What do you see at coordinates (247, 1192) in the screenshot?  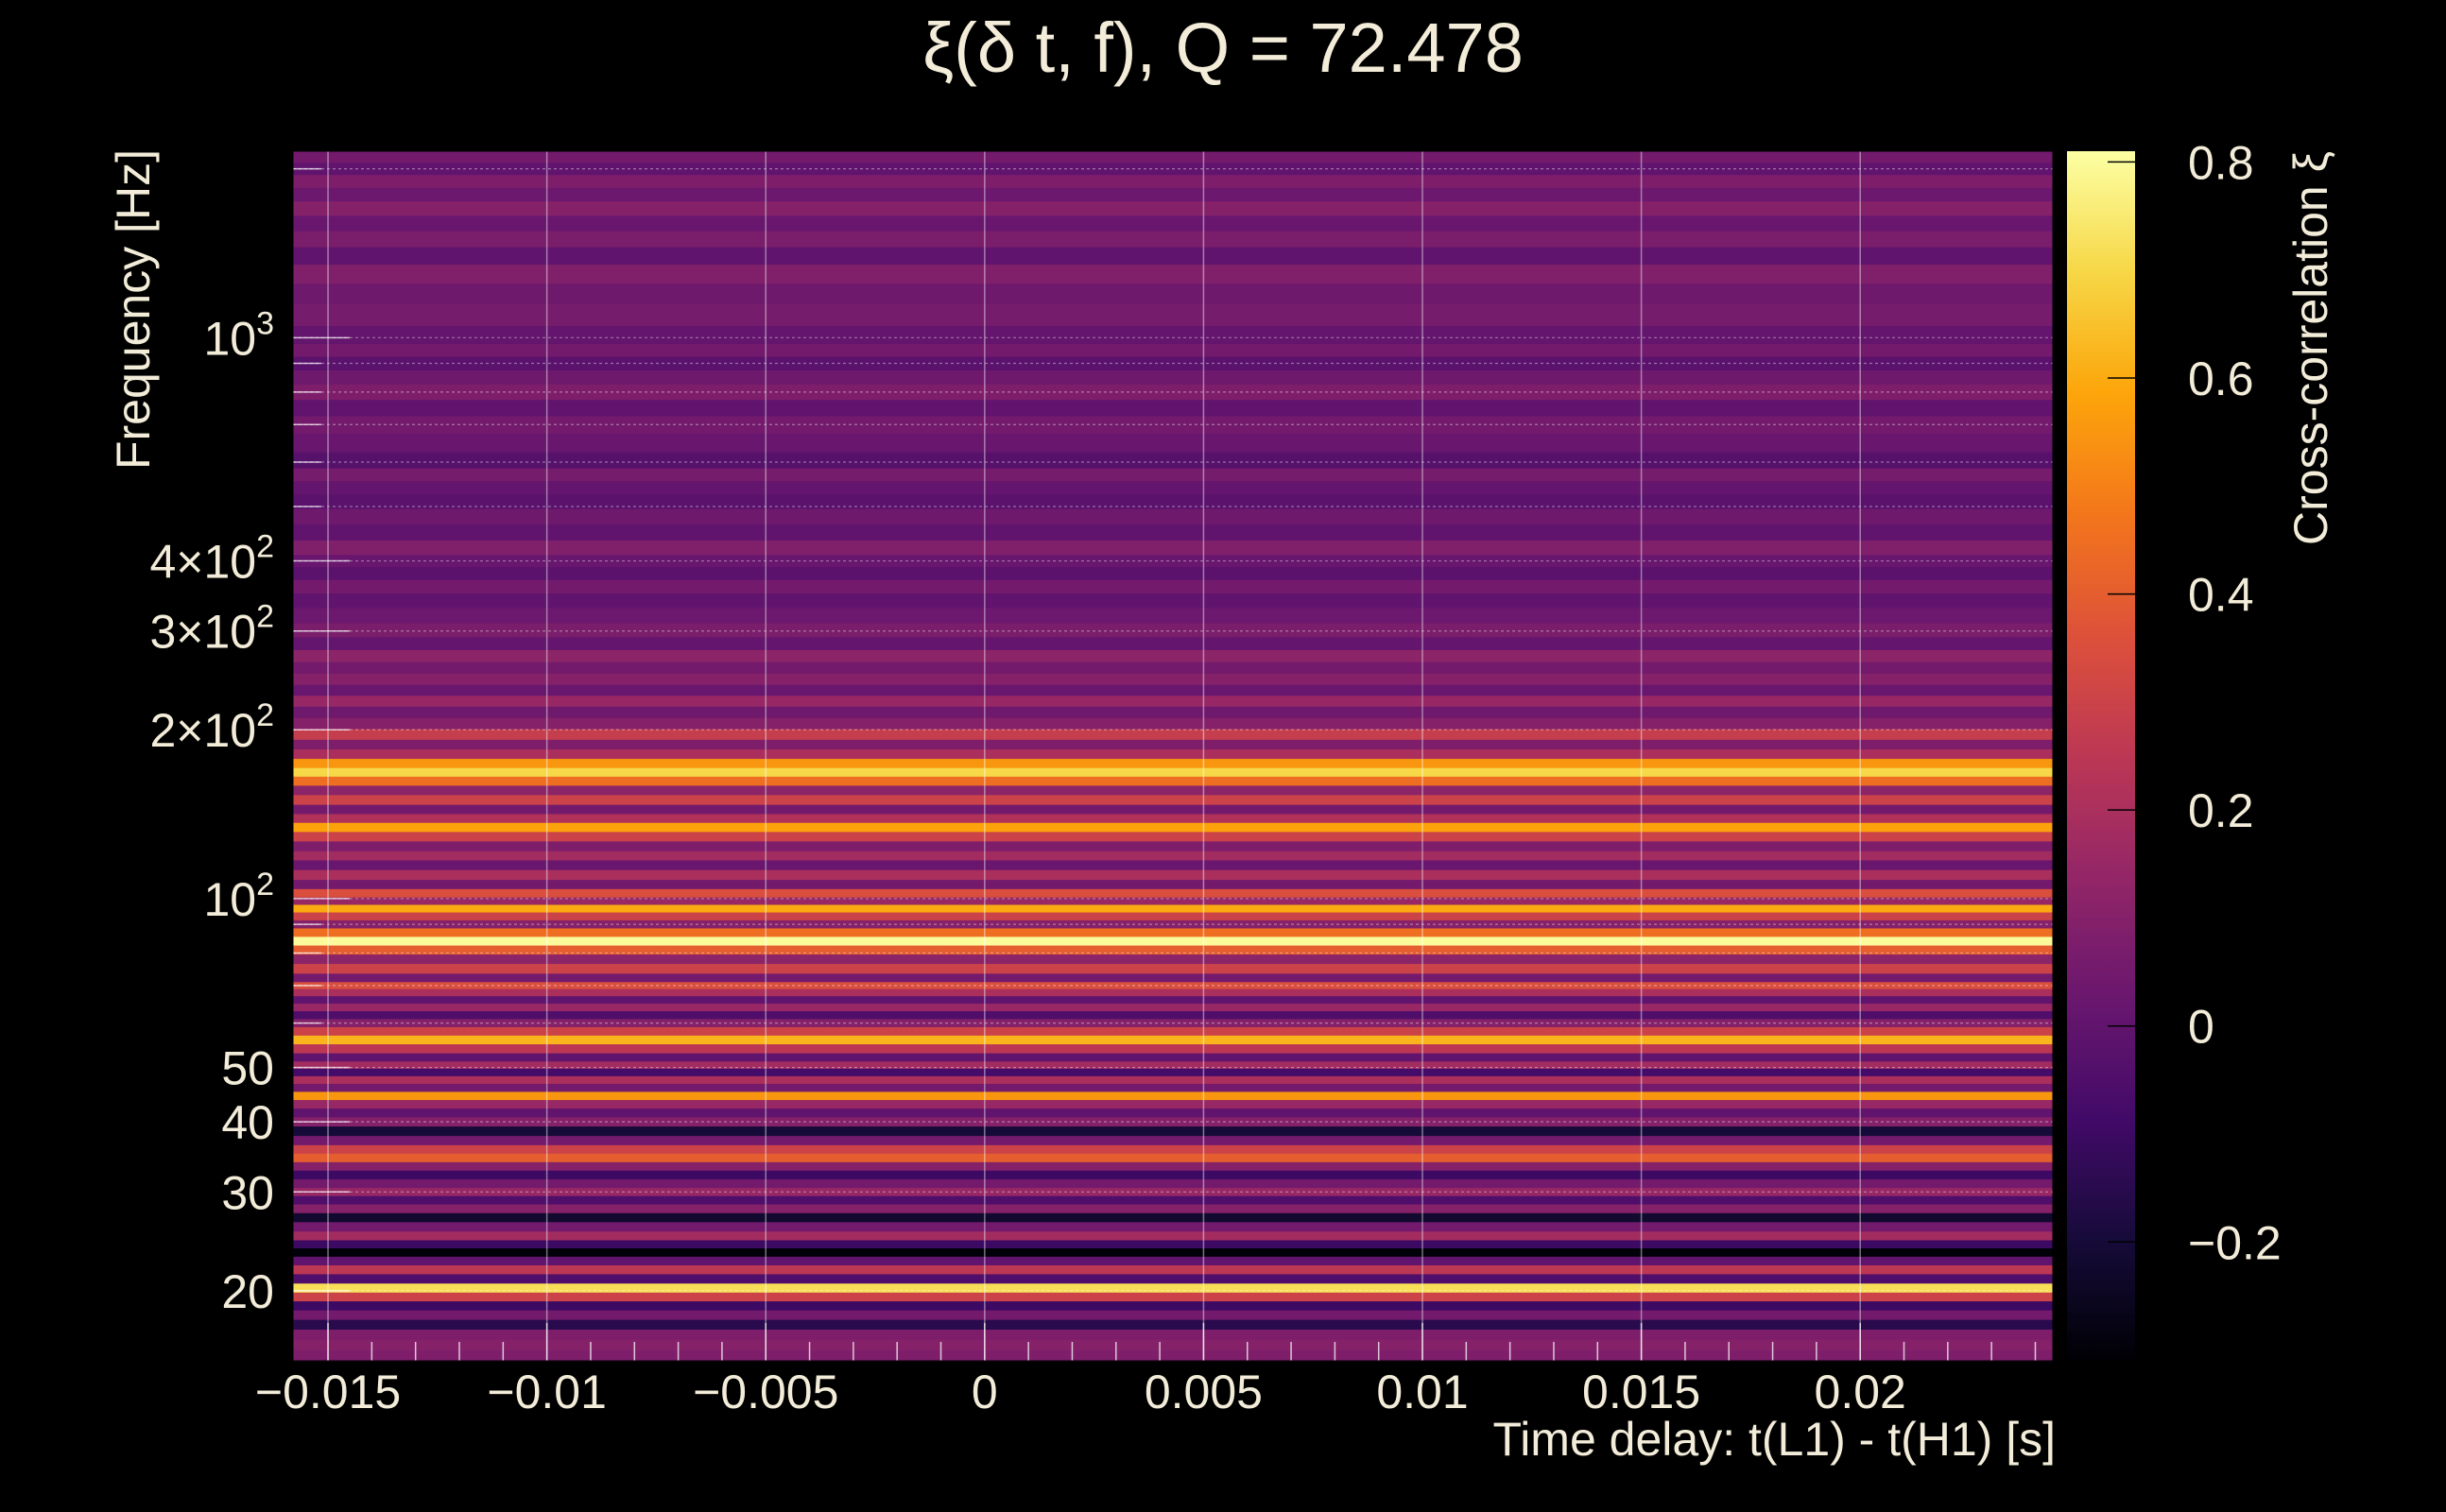 I see `y-tick-label: 30` at bounding box center [247, 1192].